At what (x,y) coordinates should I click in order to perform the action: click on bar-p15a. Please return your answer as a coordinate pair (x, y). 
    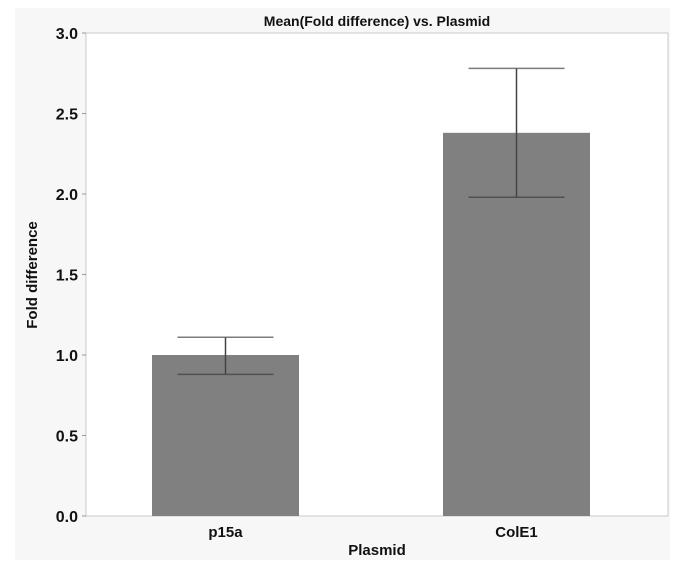
    Looking at the image, I should click on (225, 435).